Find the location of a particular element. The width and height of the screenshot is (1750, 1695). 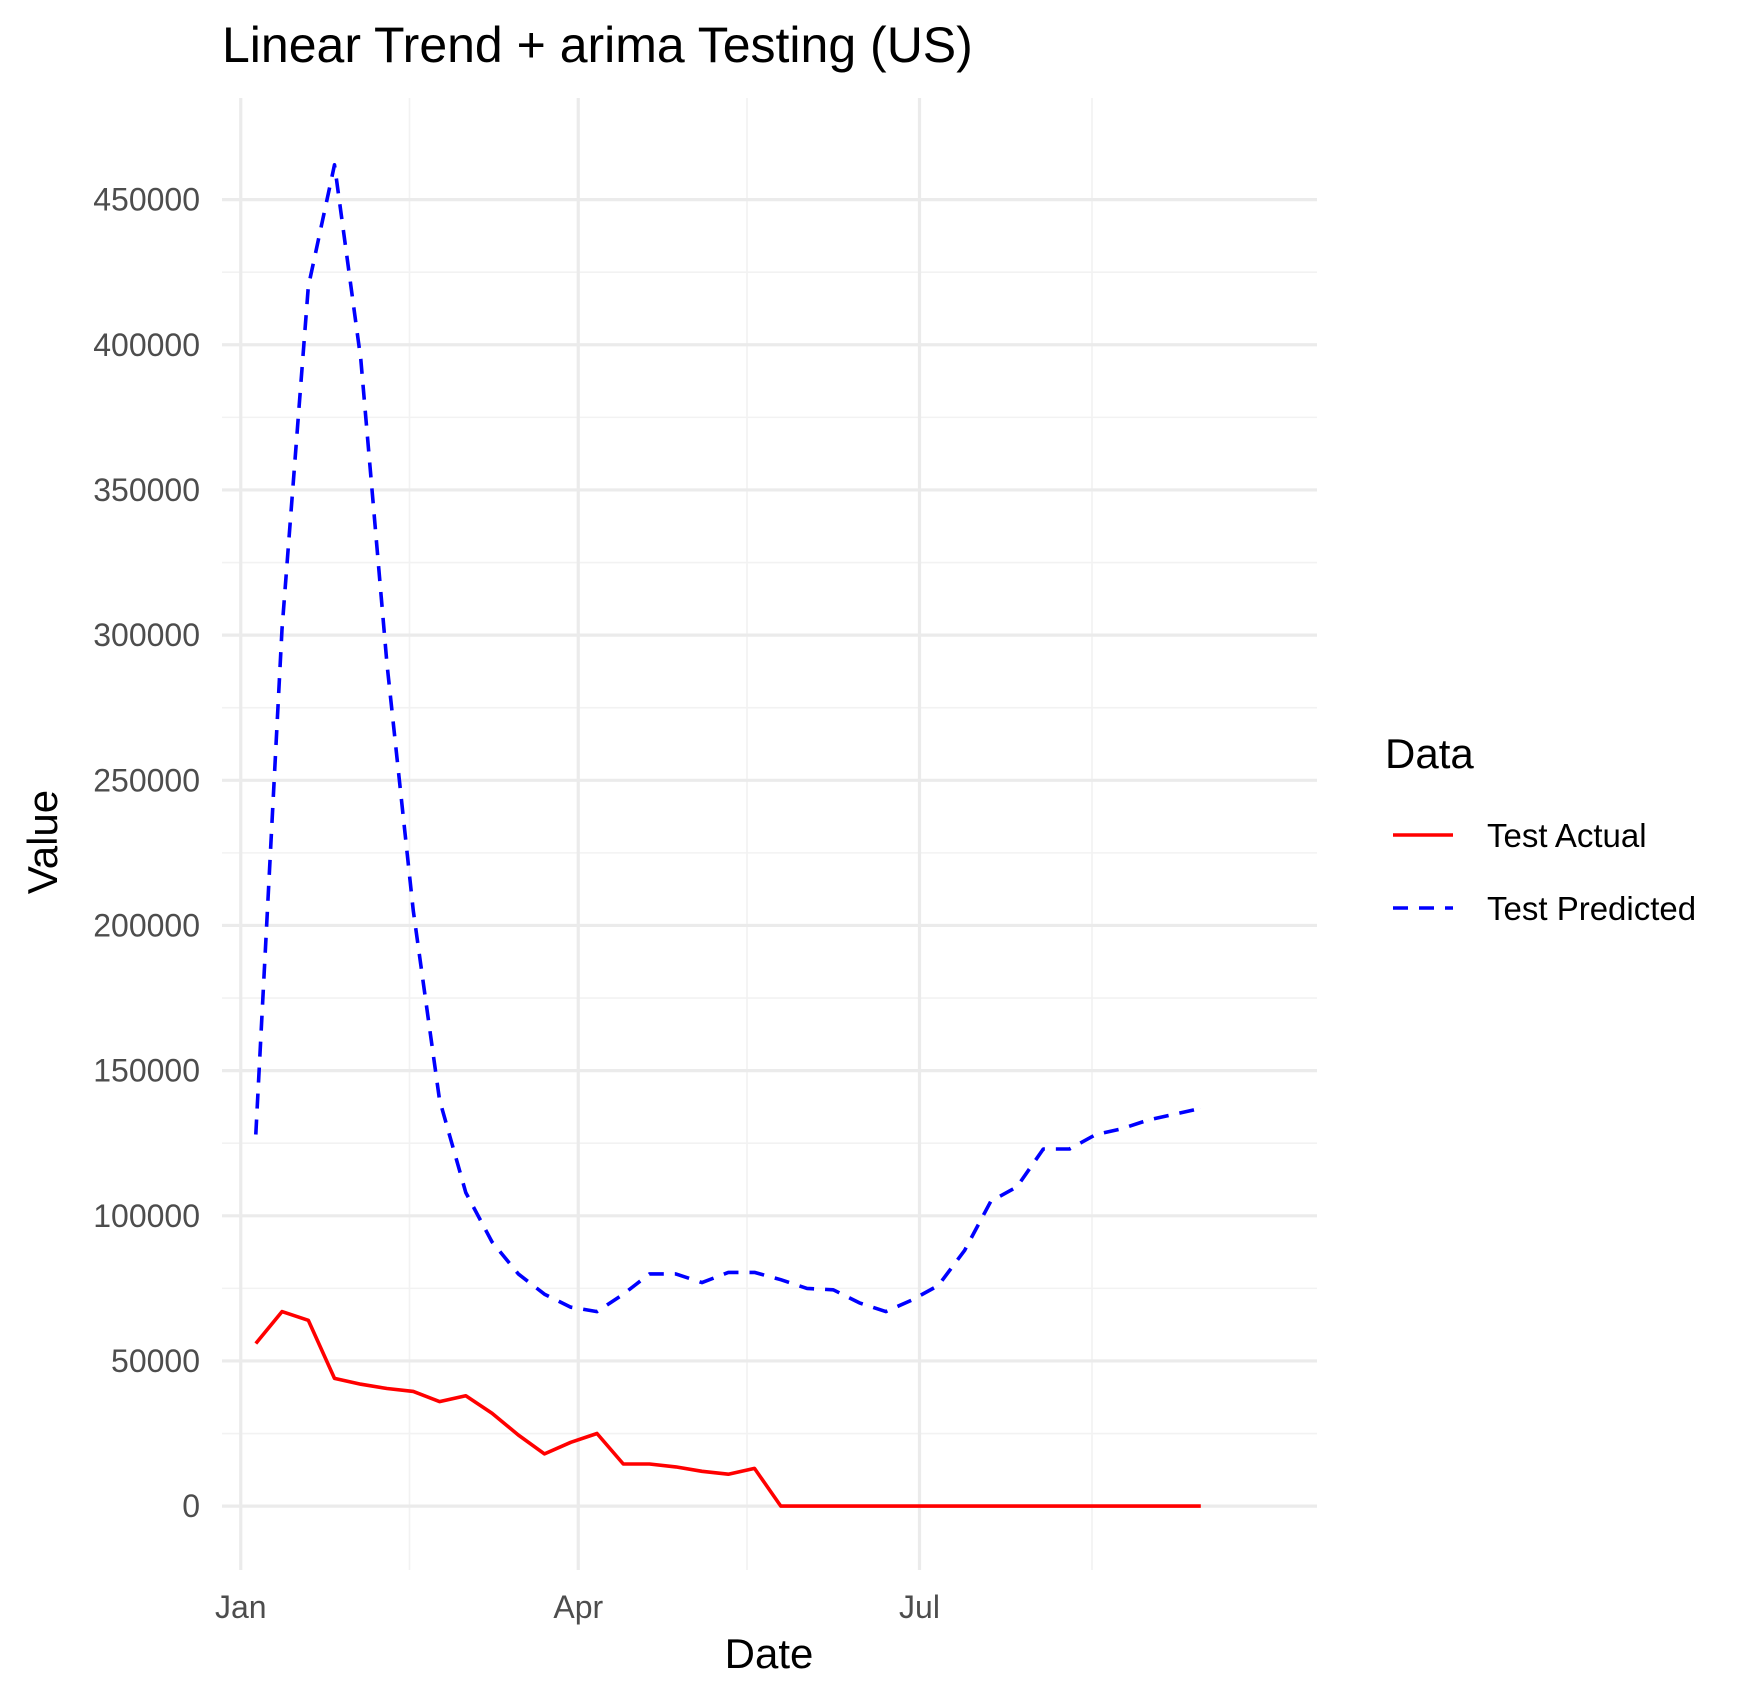

y-tick-label: 400000 is located at coordinates (146, 345).